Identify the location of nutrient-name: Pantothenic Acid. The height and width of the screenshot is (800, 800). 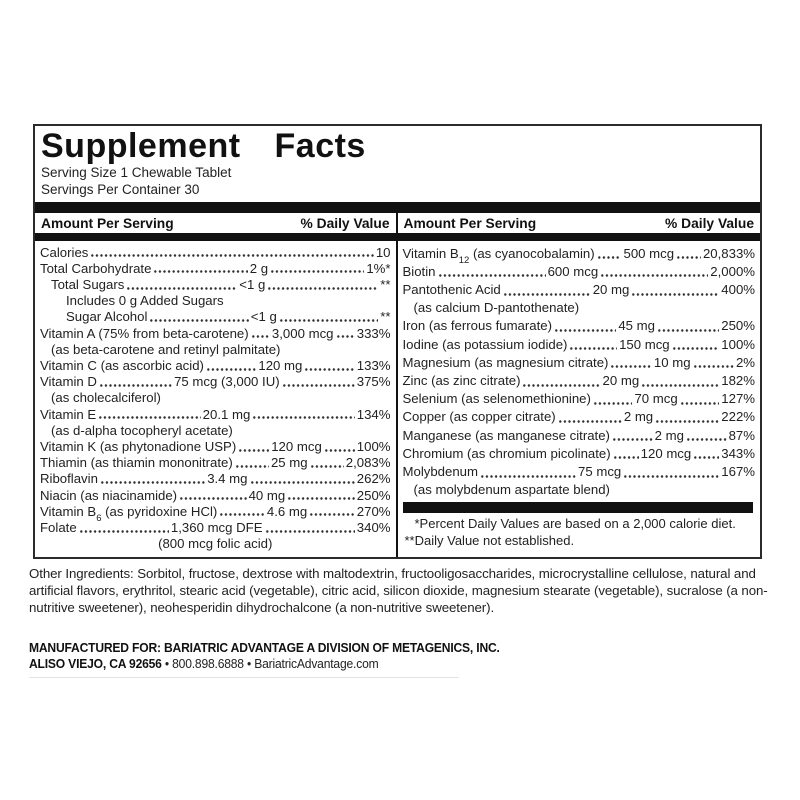
(451, 289).